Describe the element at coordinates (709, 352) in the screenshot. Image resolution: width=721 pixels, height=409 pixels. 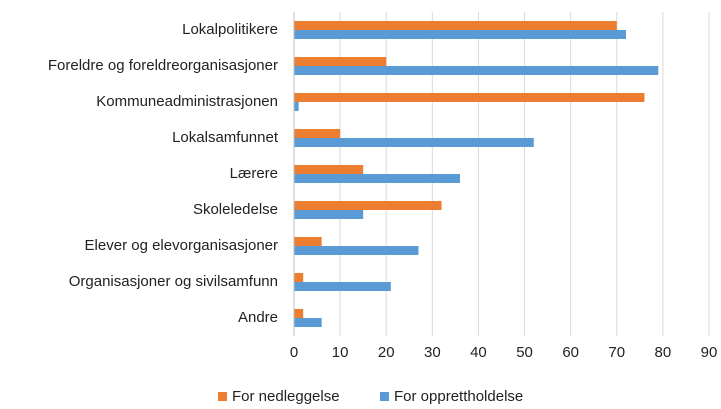
I see `x-tick-label: 90` at that location.